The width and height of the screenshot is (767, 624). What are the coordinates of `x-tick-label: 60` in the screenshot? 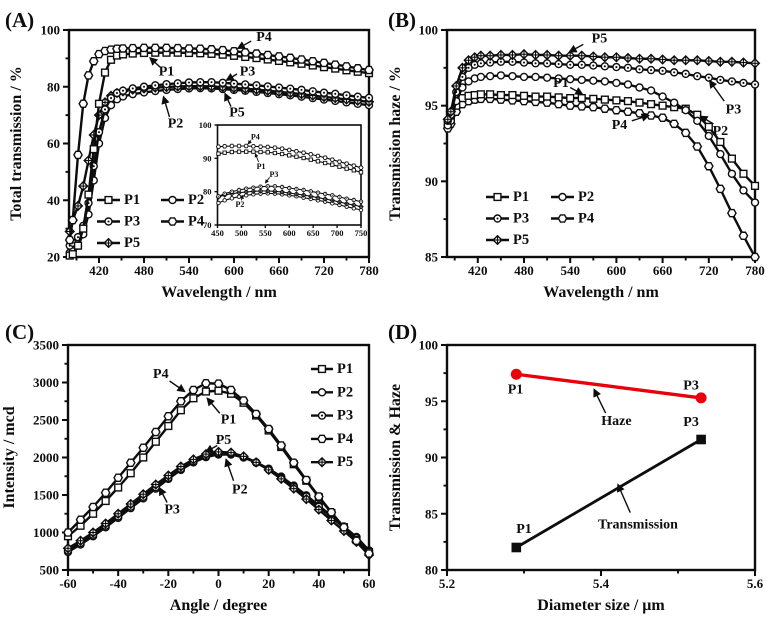 It's located at (369, 583).